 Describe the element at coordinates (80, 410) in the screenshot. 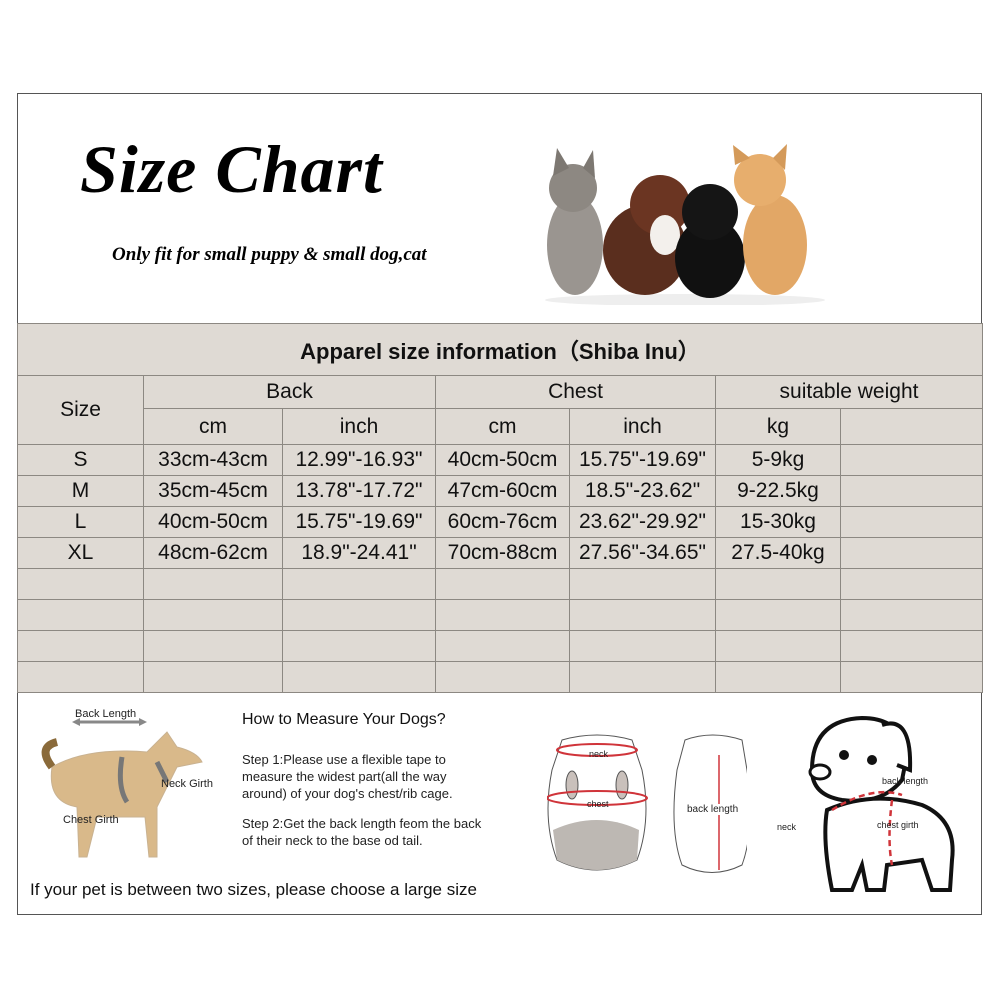

I see `size-header: Size` at that location.